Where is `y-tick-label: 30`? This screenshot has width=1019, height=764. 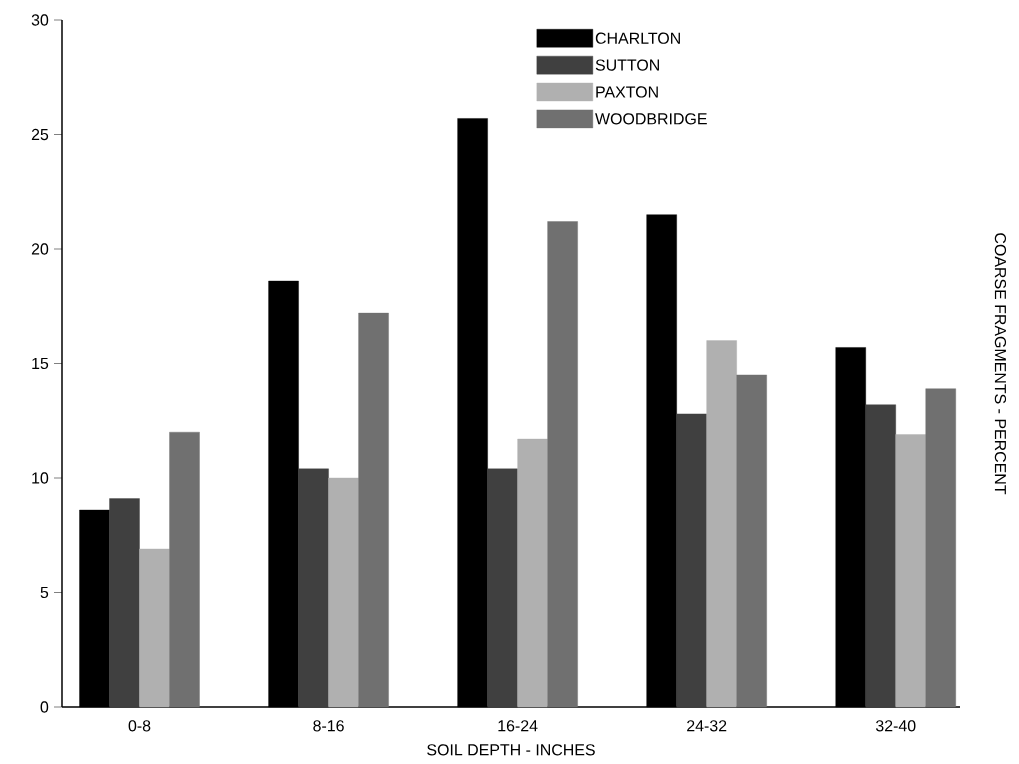
y-tick-label: 30 is located at coordinates (40, 20).